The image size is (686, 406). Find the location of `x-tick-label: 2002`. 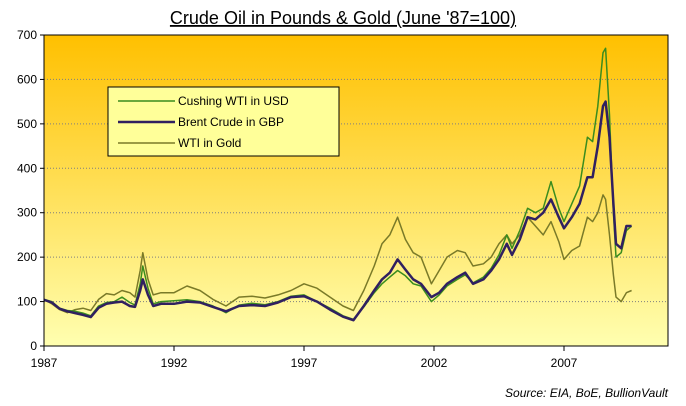

x-tick-label: 2002 is located at coordinates (434, 363).